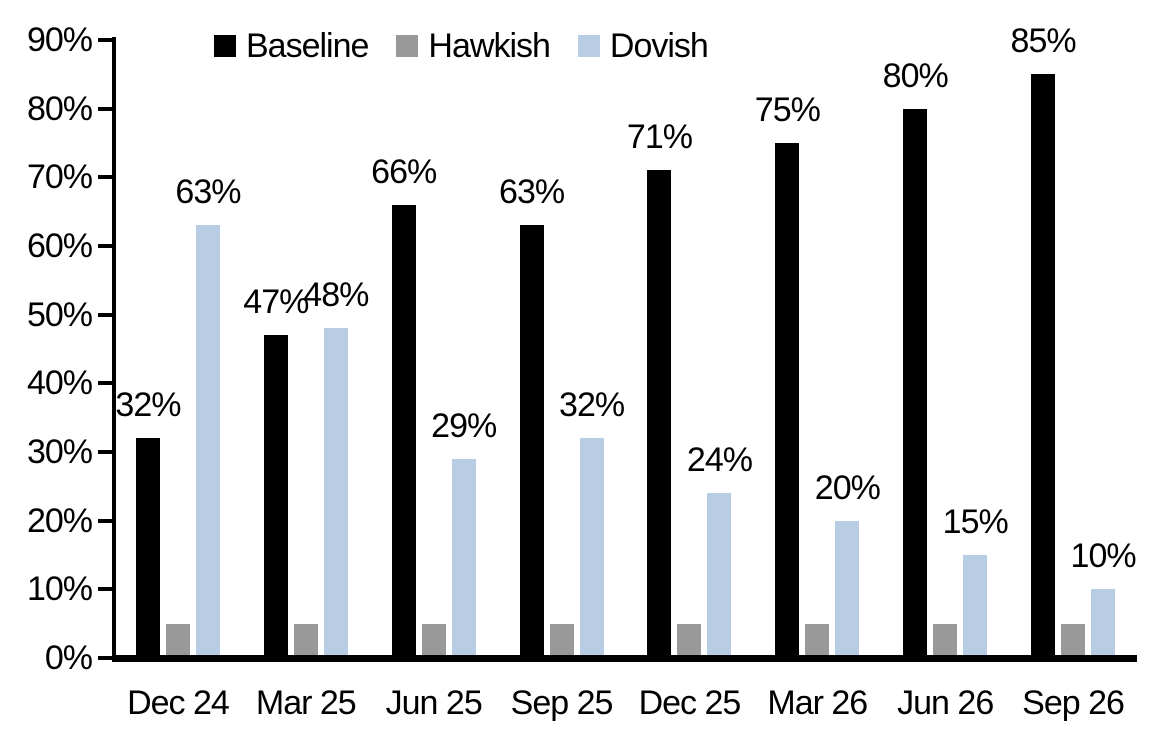  Describe the element at coordinates (59, 520) in the screenshot. I see `y-axis-tick-label: 20%` at that location.